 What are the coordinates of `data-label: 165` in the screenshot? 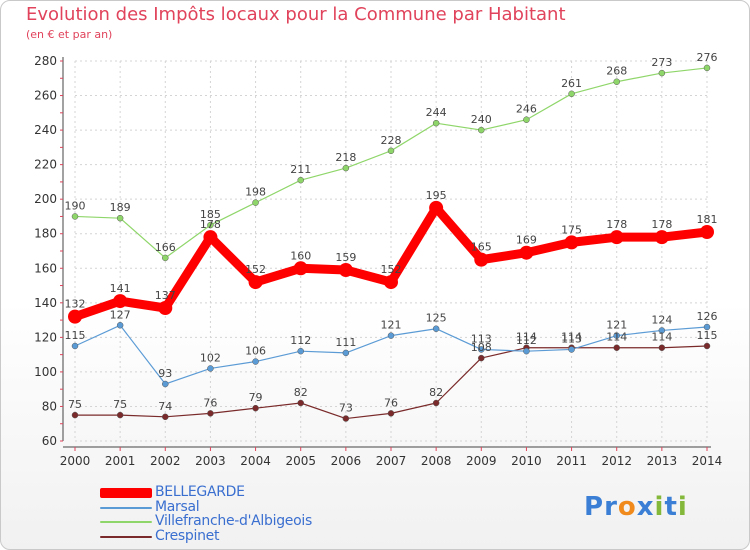 It's located at (481, 247).